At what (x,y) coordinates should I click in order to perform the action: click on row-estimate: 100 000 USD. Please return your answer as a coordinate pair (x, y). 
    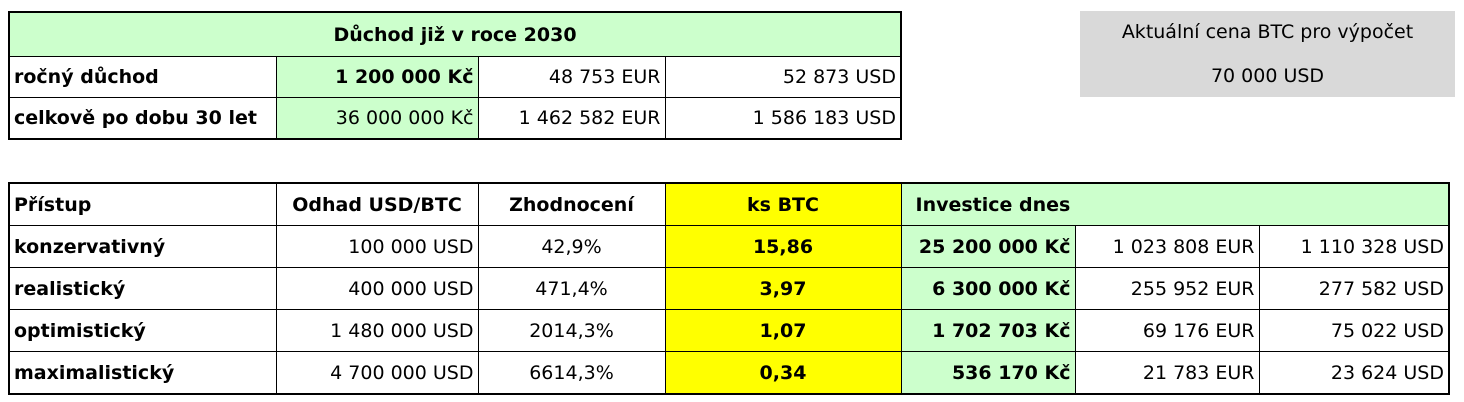
    Looking at the image, I should click on (377, 246).